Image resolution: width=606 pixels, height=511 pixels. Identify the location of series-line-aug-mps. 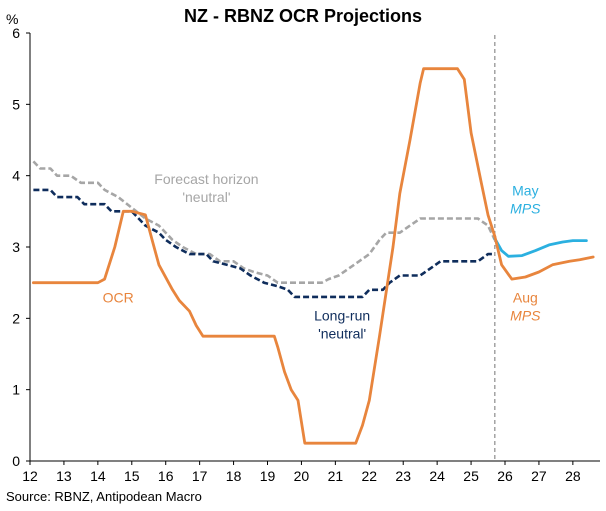
(544, 257).